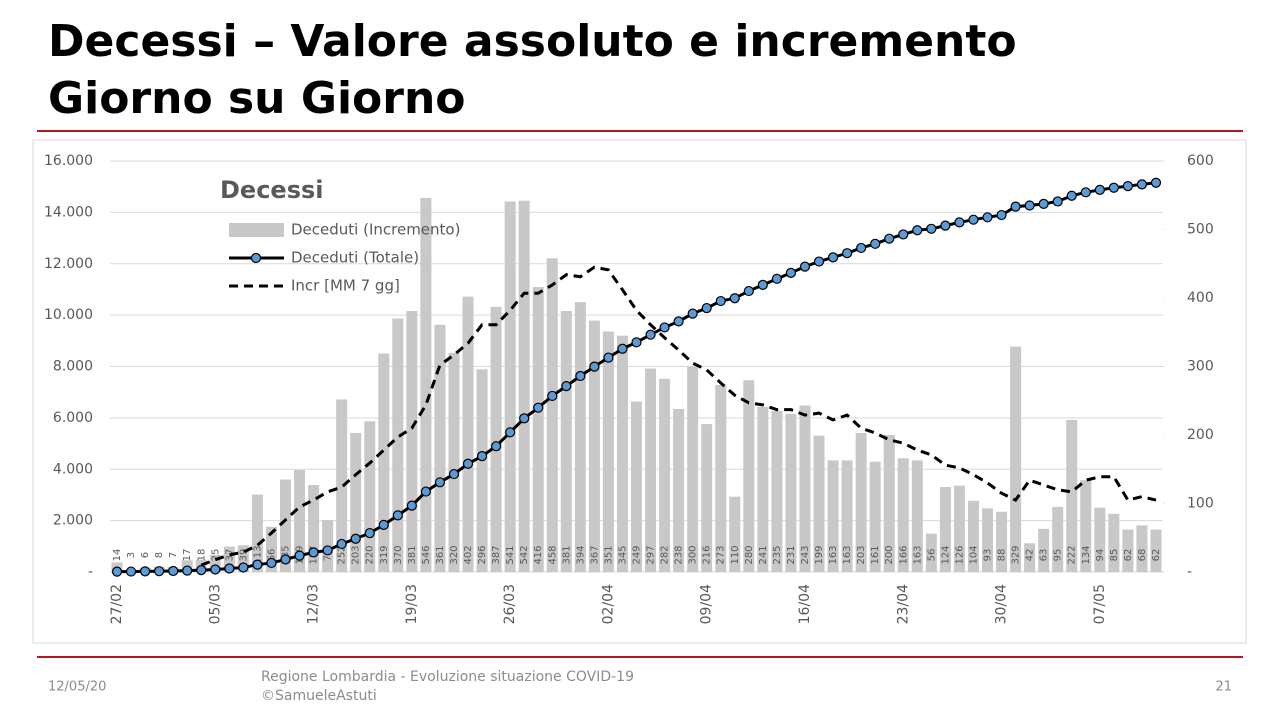 This screenshot has width=1280, height=724. What do you see at coordinates (608, 604) in the screenshot?
I see `x-tick-label: 02/04` at bounding box center [608, 604].